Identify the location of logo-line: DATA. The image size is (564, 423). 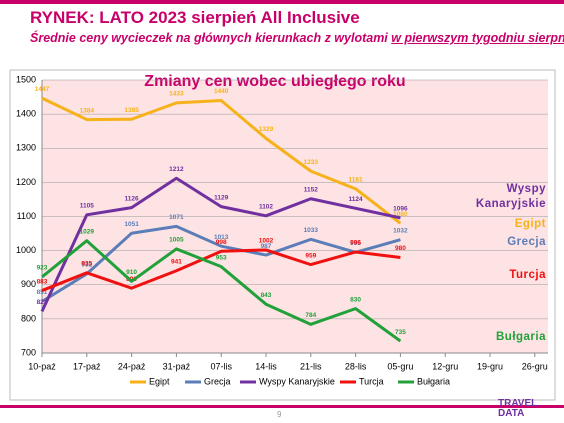
(511, 413).